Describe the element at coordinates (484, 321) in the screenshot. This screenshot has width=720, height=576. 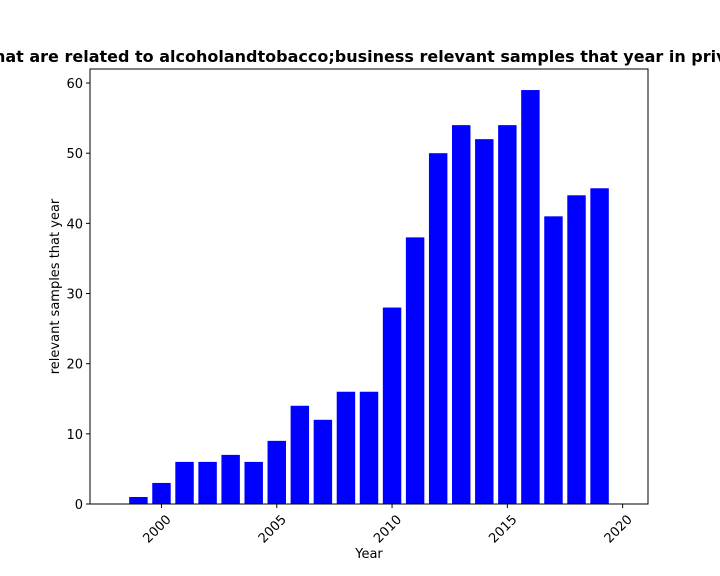
I see `bar-2014` at that location.